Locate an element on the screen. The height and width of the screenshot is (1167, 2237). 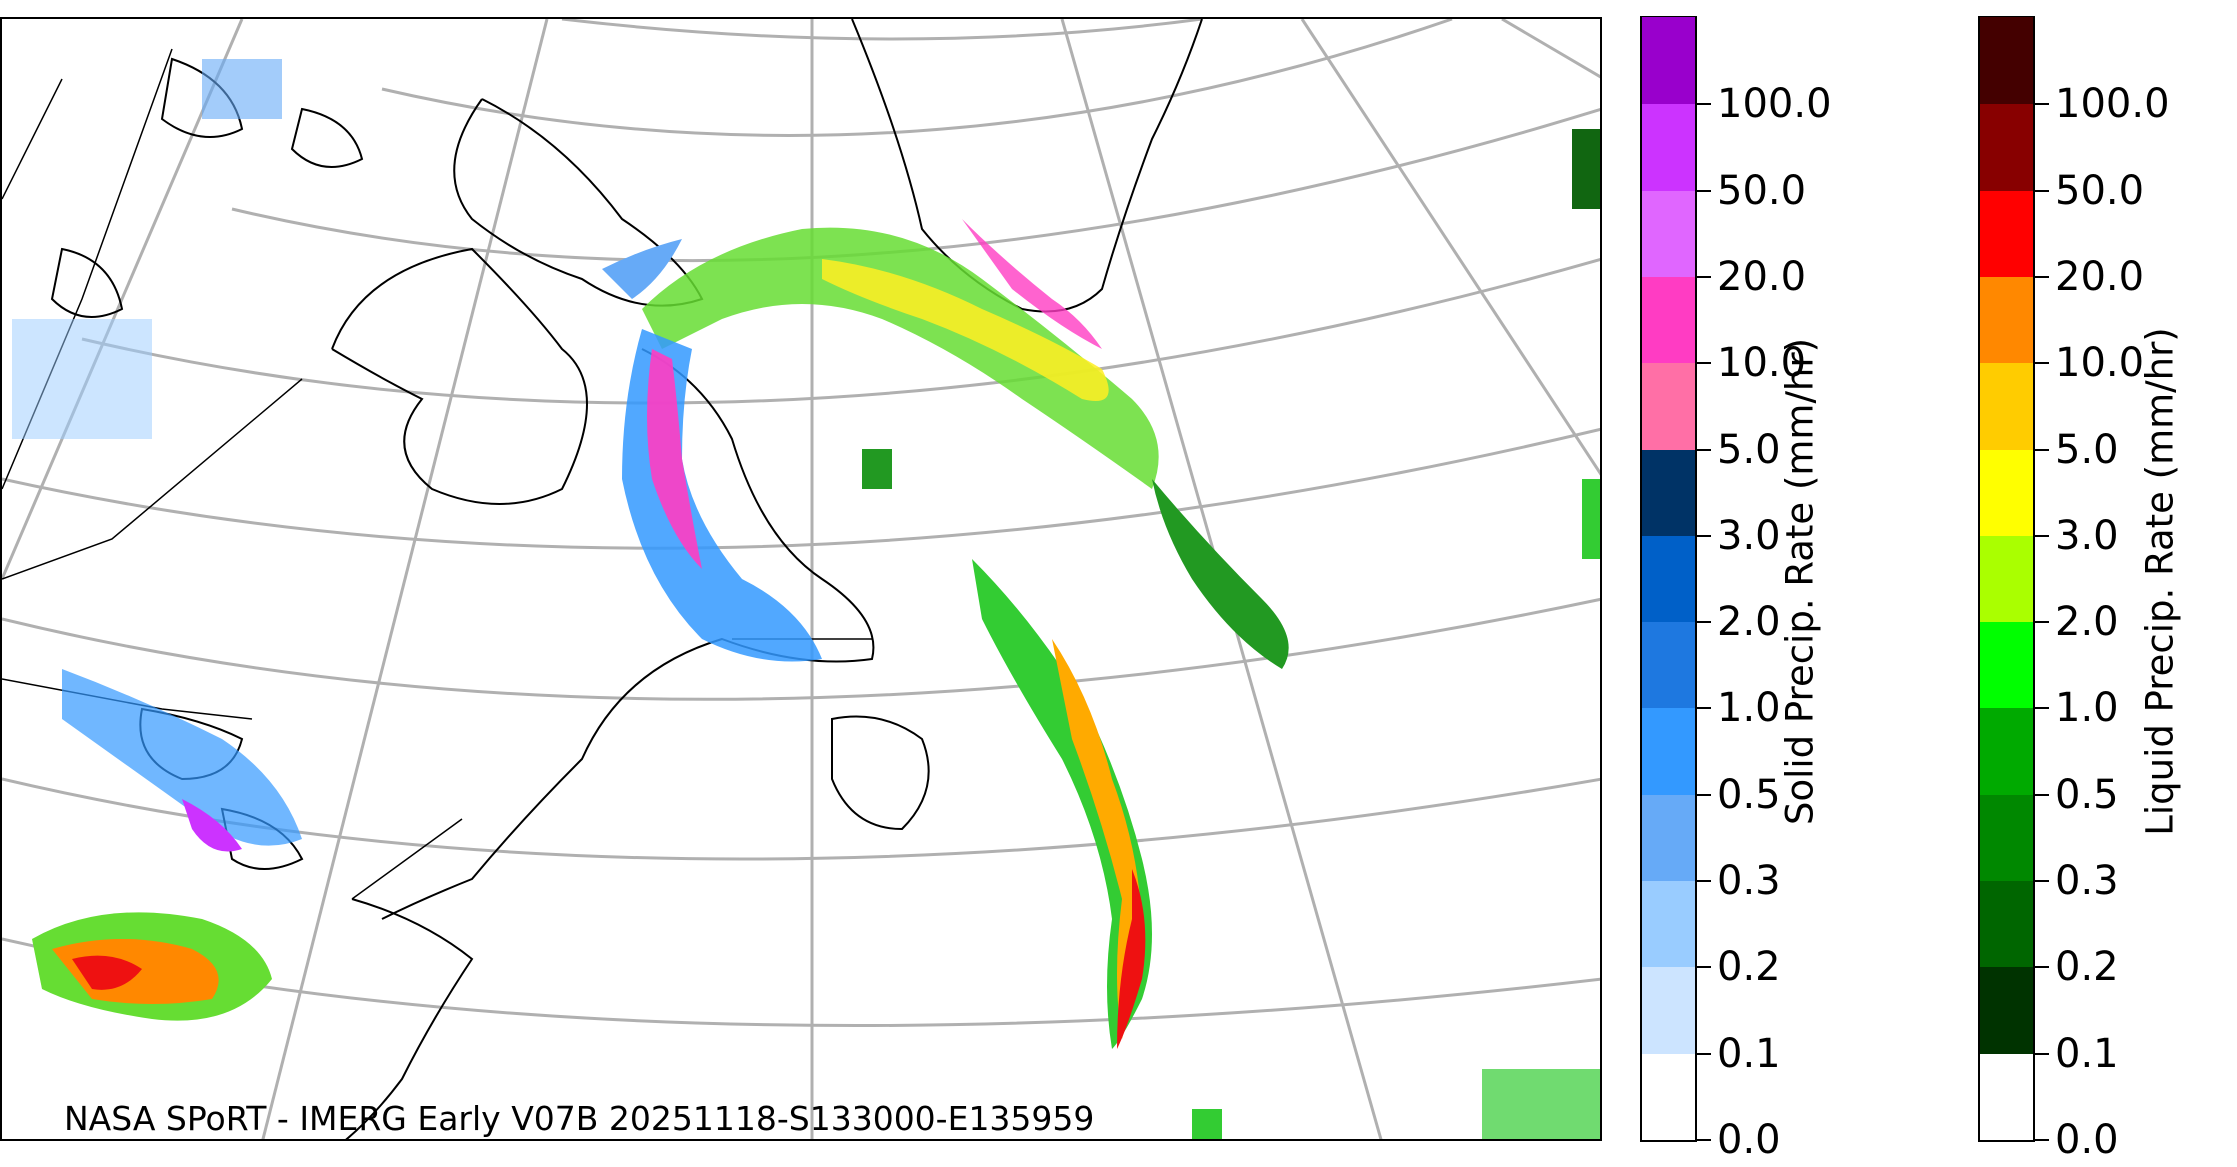
liquid-precip-colorbar is located at coordinates (2006, 579).